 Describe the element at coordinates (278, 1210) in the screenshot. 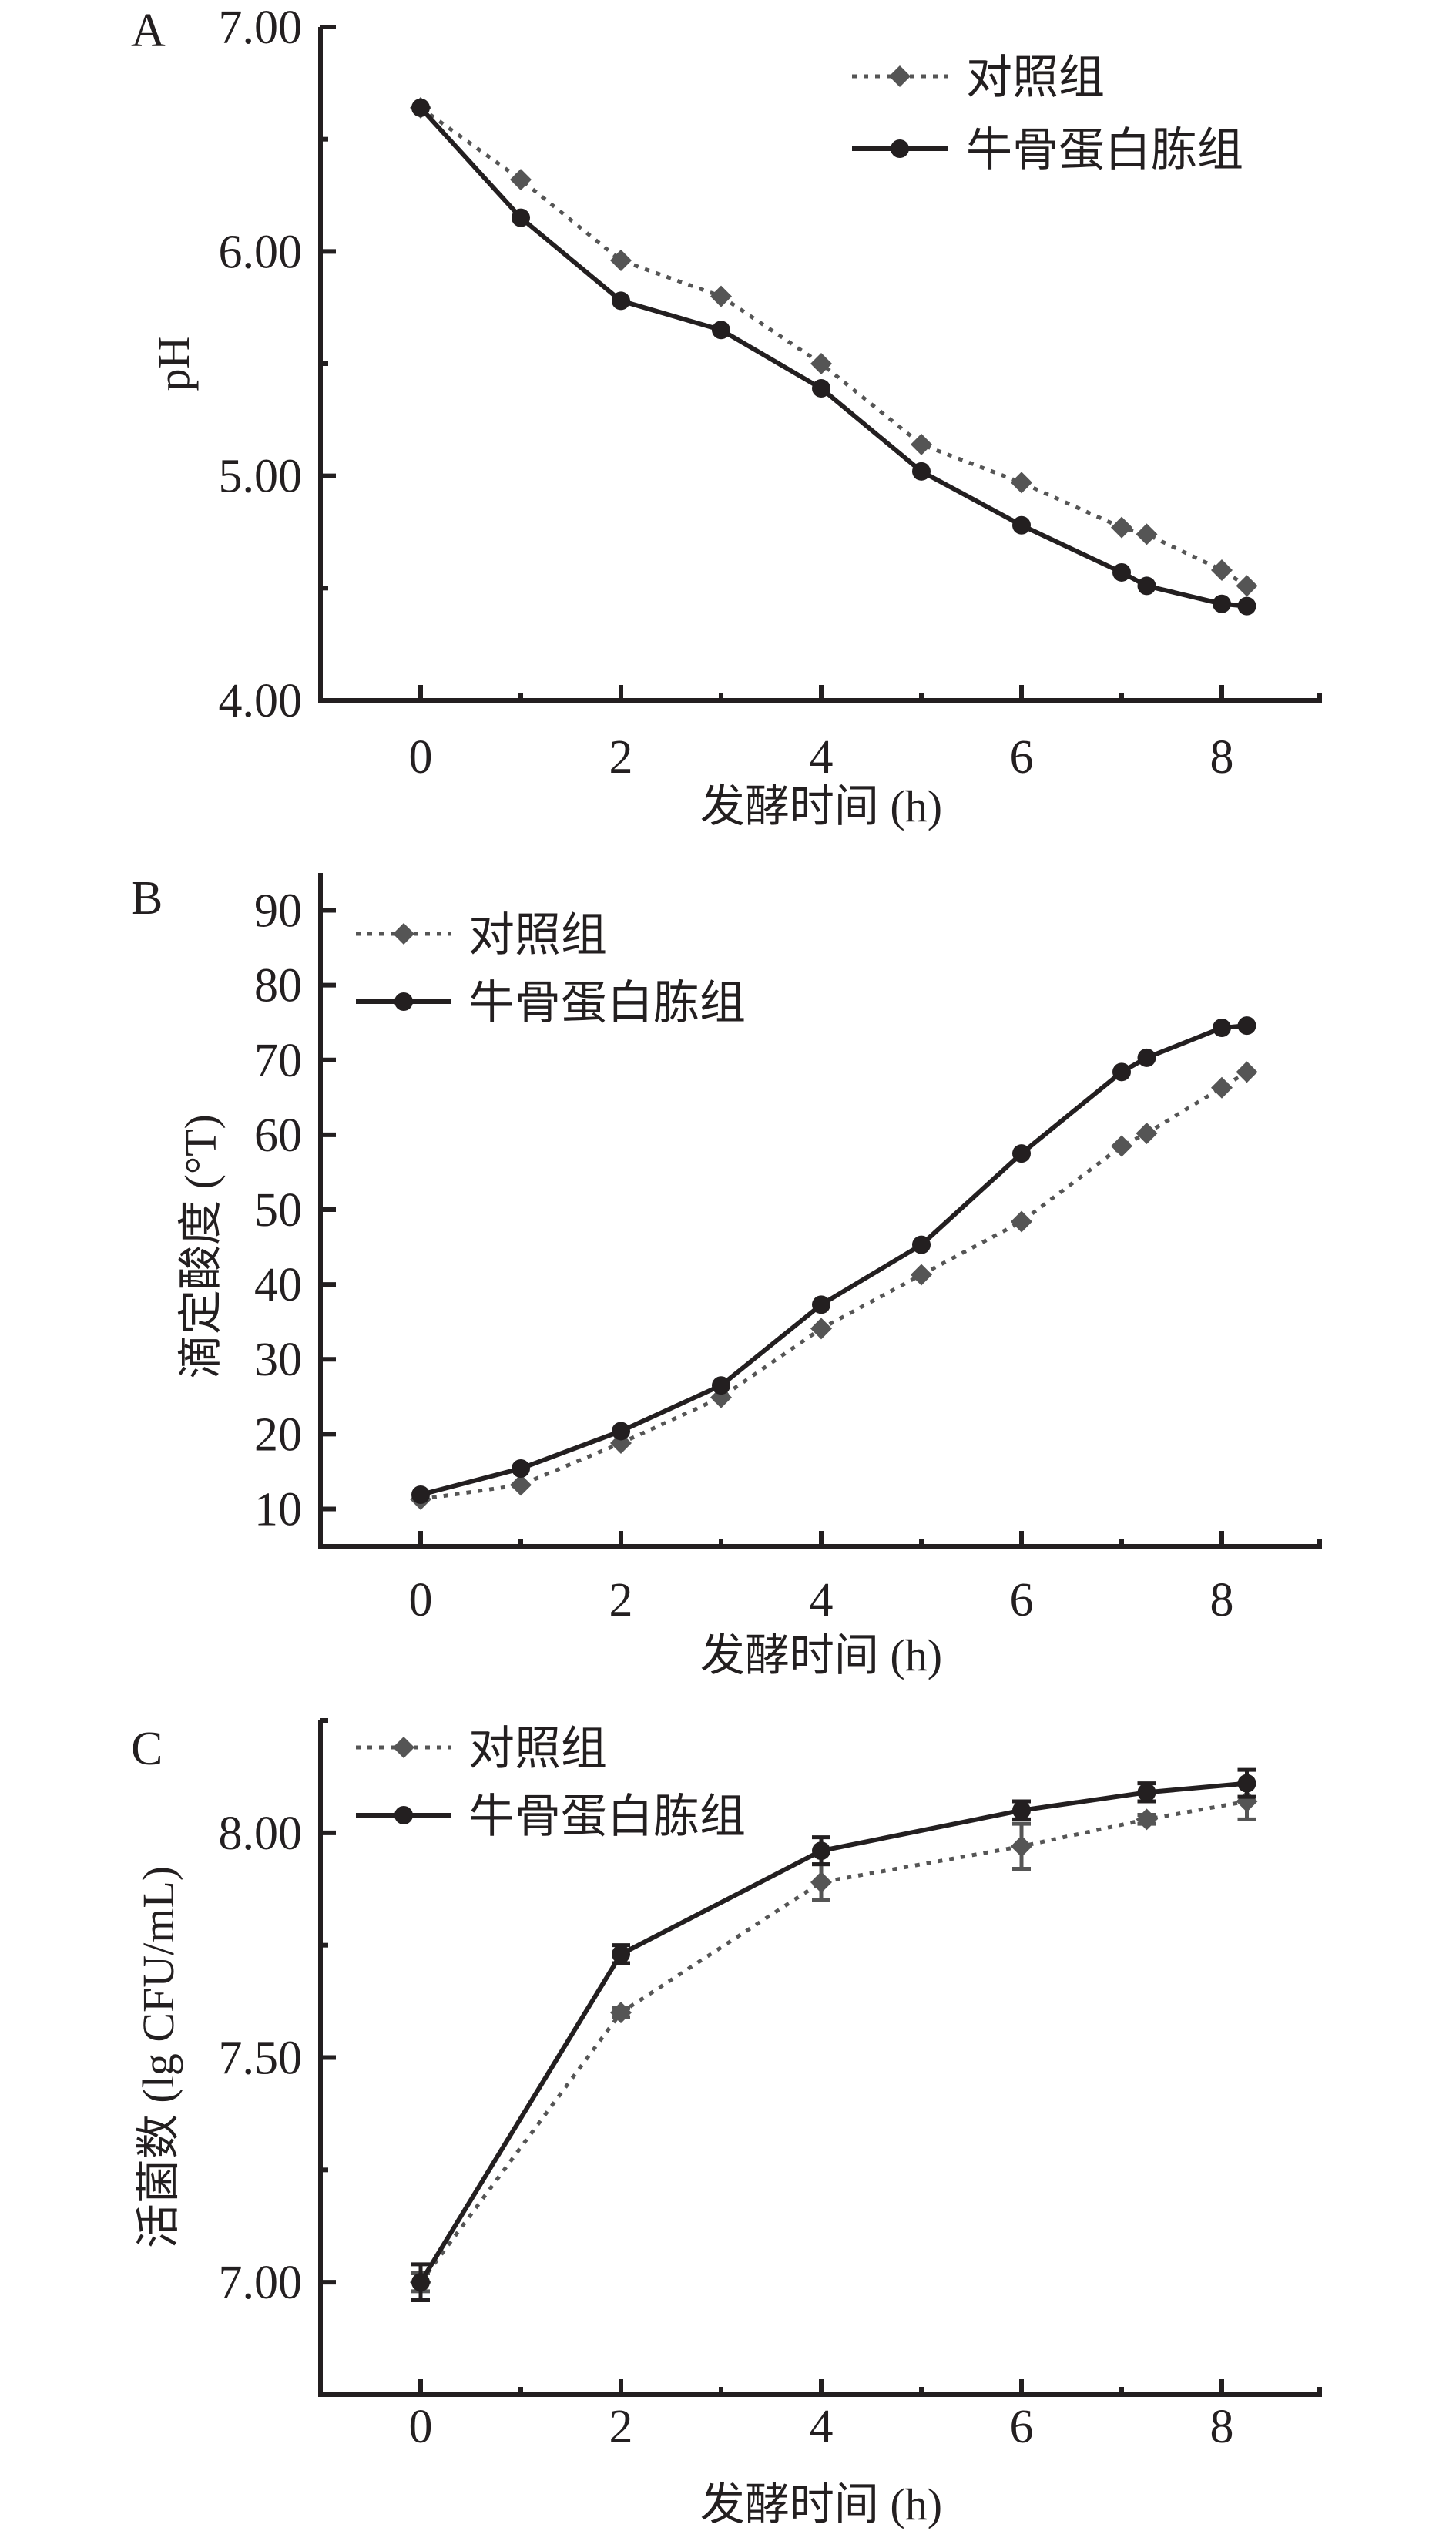

I see `y-tick-label: 50` at that location.